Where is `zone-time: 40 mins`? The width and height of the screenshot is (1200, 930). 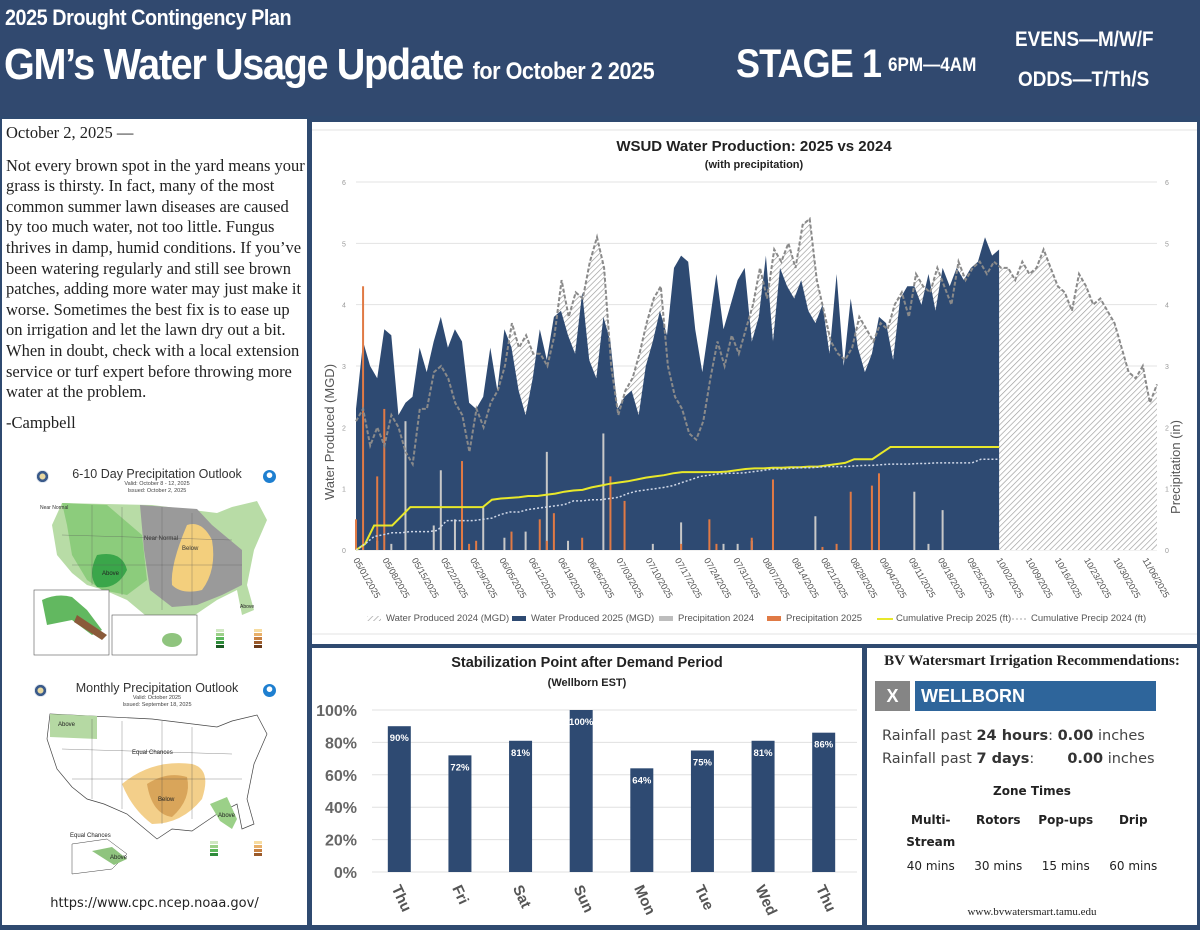 zone-time: 40 mins is located at coordinates (930, 866).